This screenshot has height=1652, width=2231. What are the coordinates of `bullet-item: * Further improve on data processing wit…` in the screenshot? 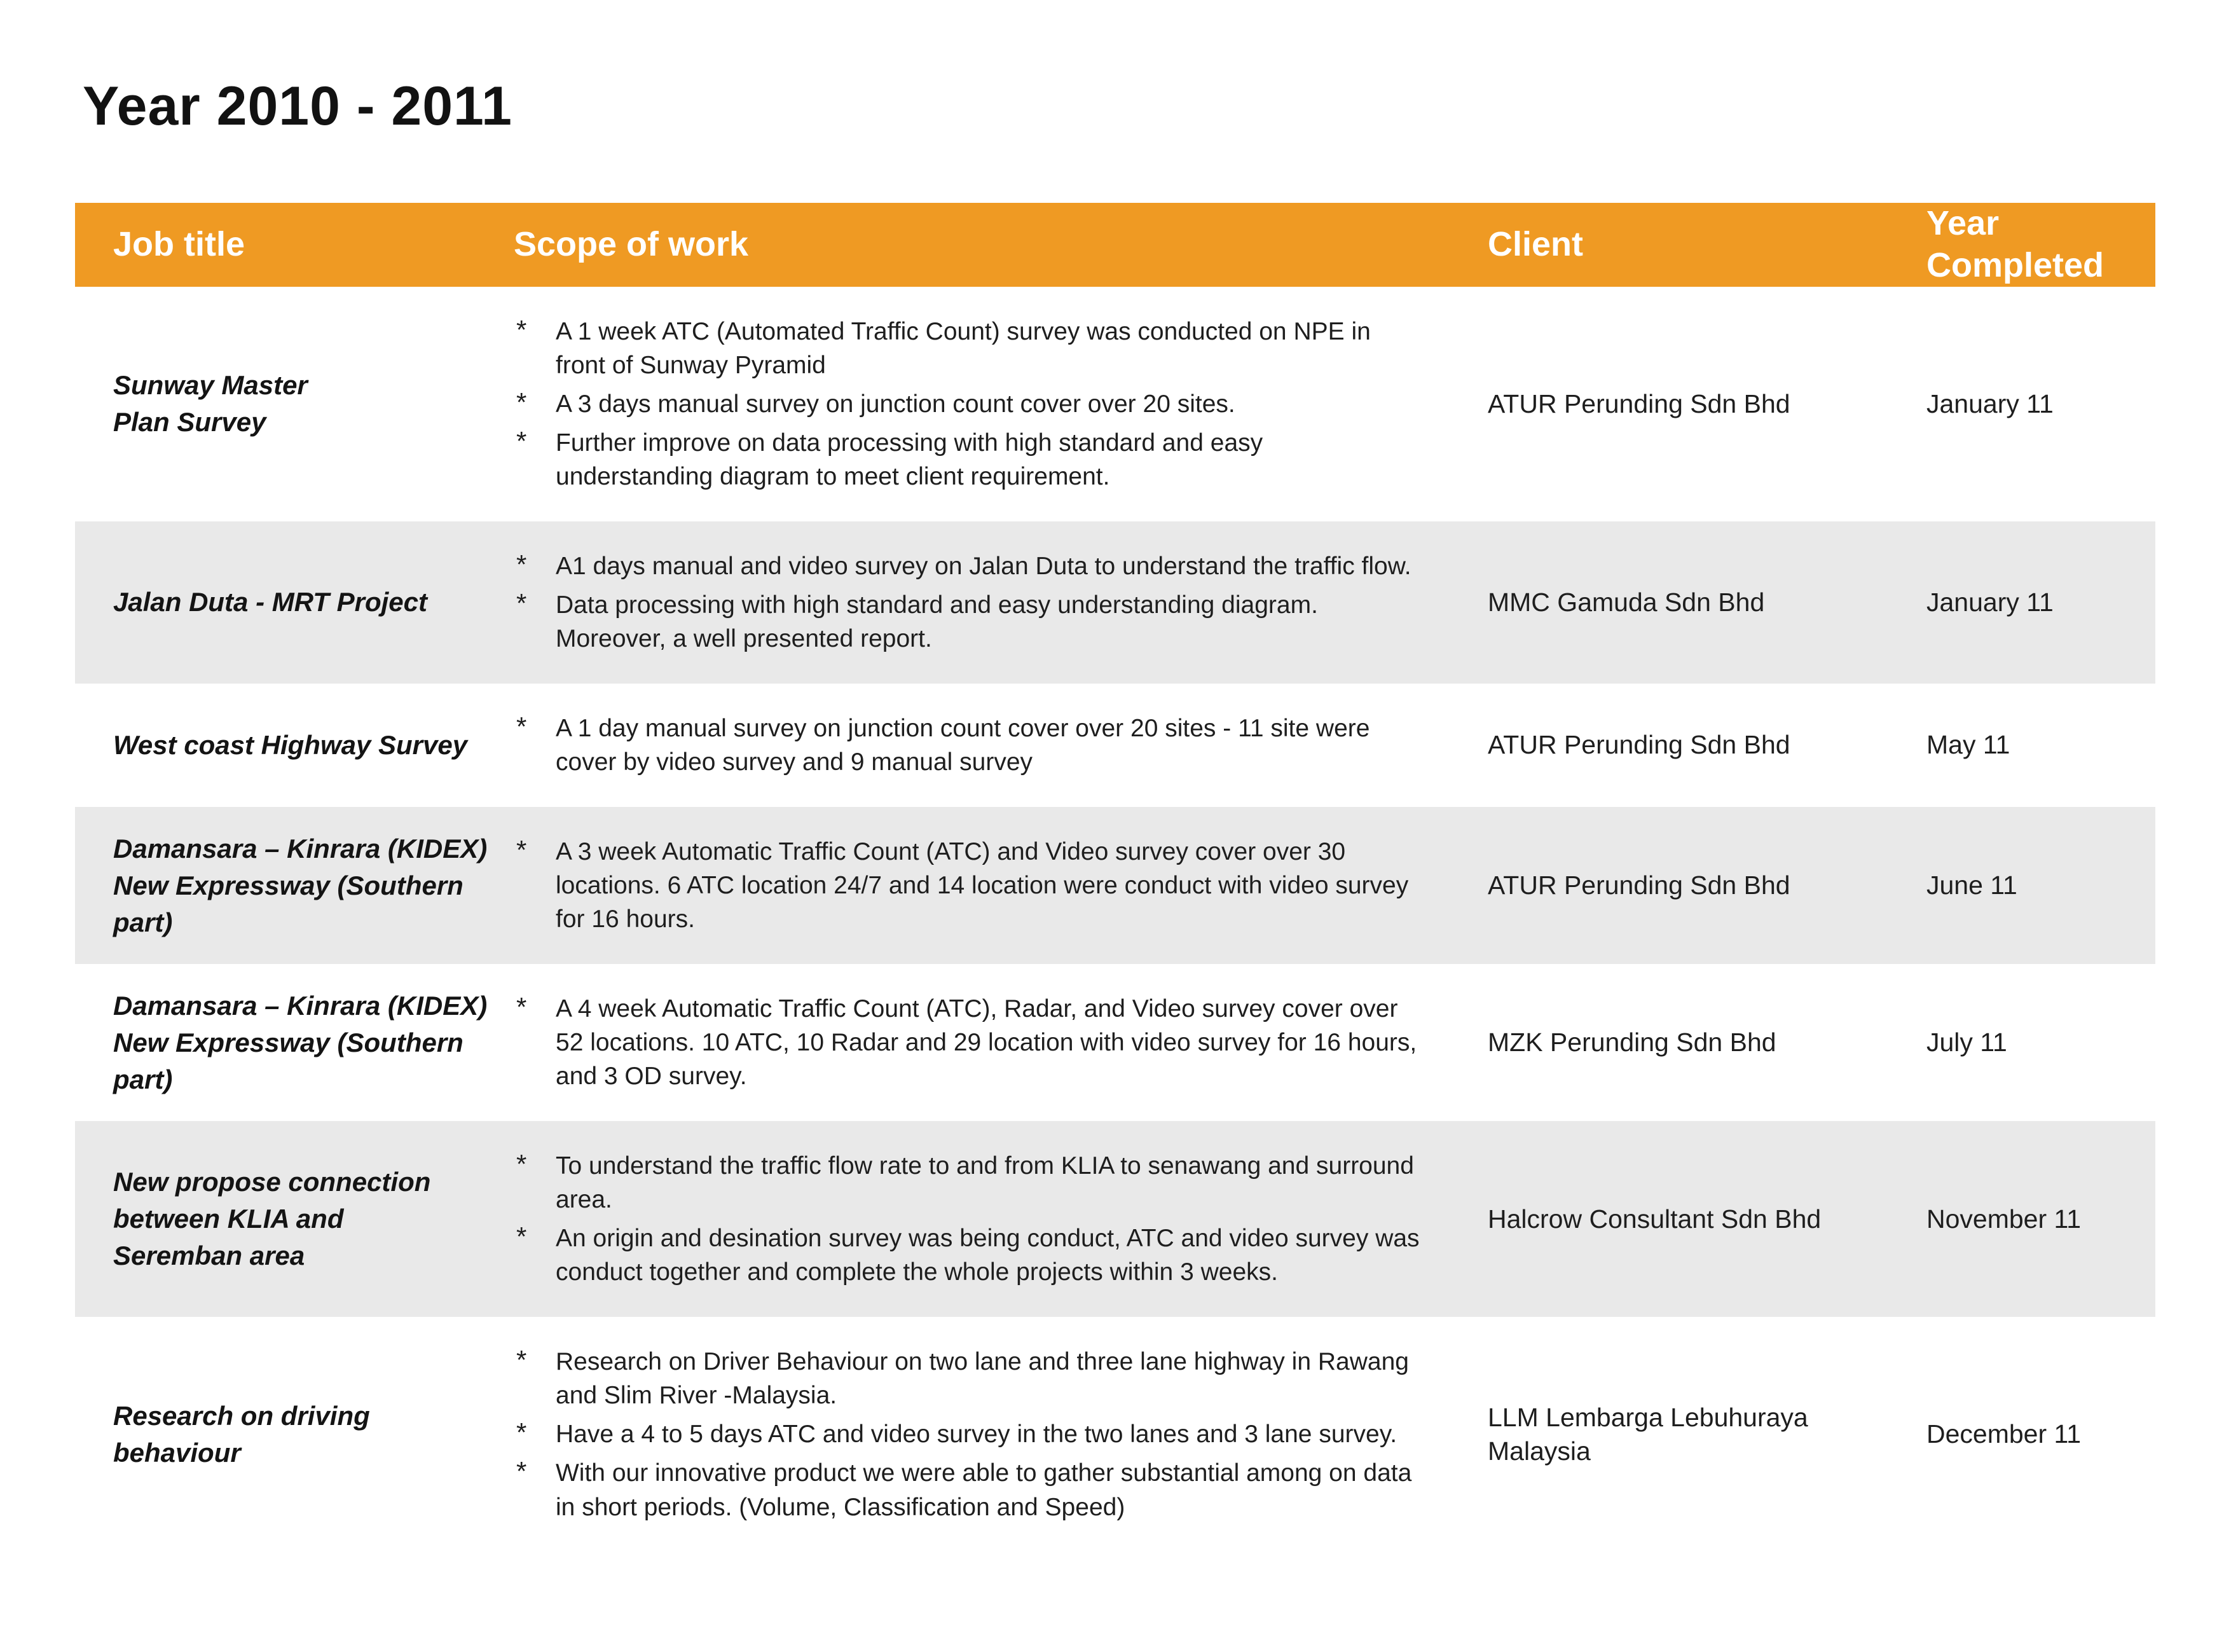 It's located at (969, 459).